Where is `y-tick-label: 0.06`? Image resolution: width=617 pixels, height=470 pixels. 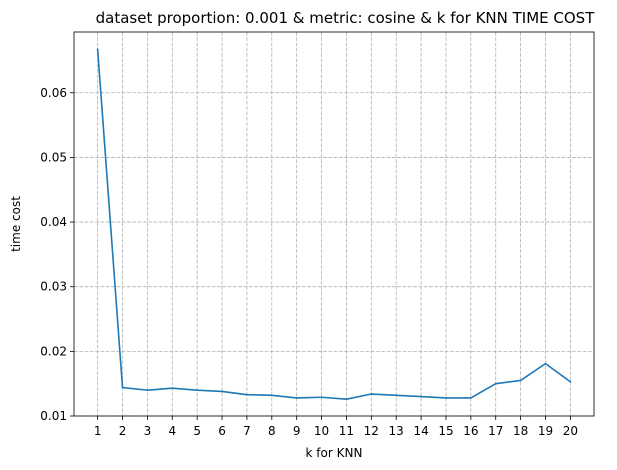 y-tick-label: 0.06 is located at coordinates (53, 93).